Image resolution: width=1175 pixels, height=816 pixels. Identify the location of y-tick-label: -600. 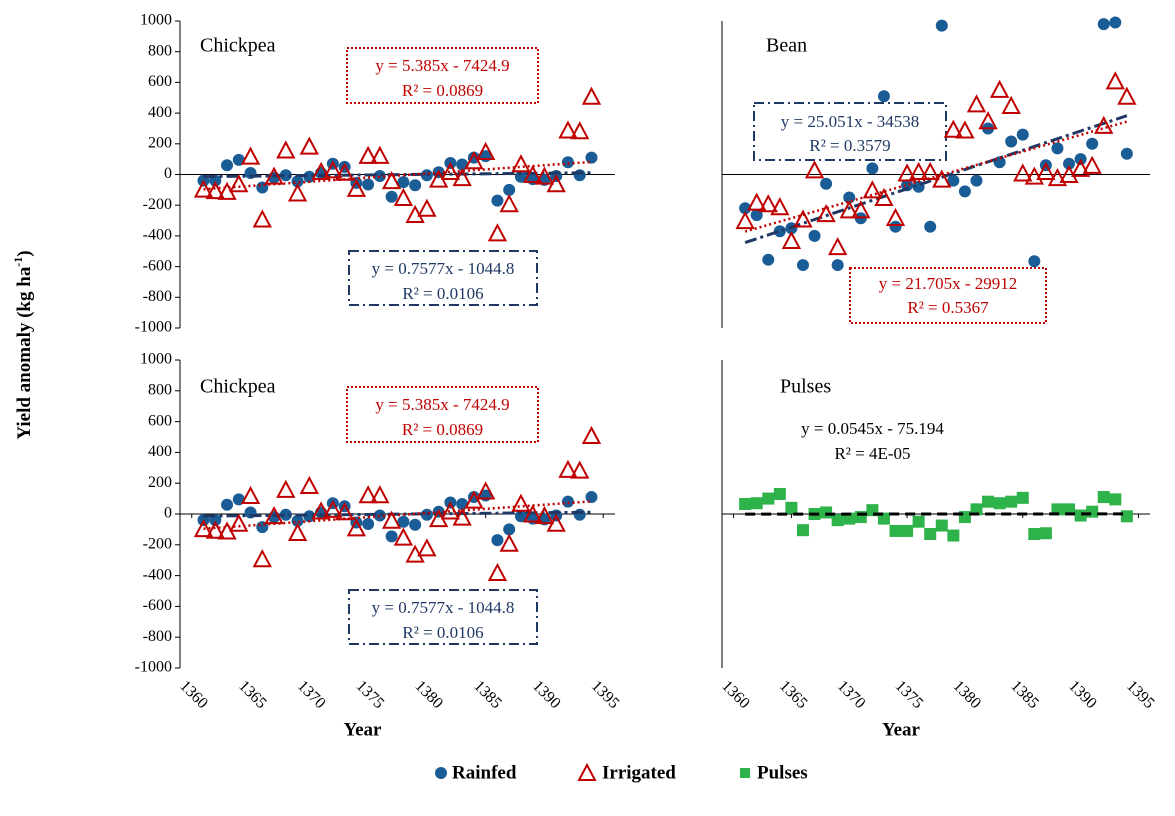
(157, 605).